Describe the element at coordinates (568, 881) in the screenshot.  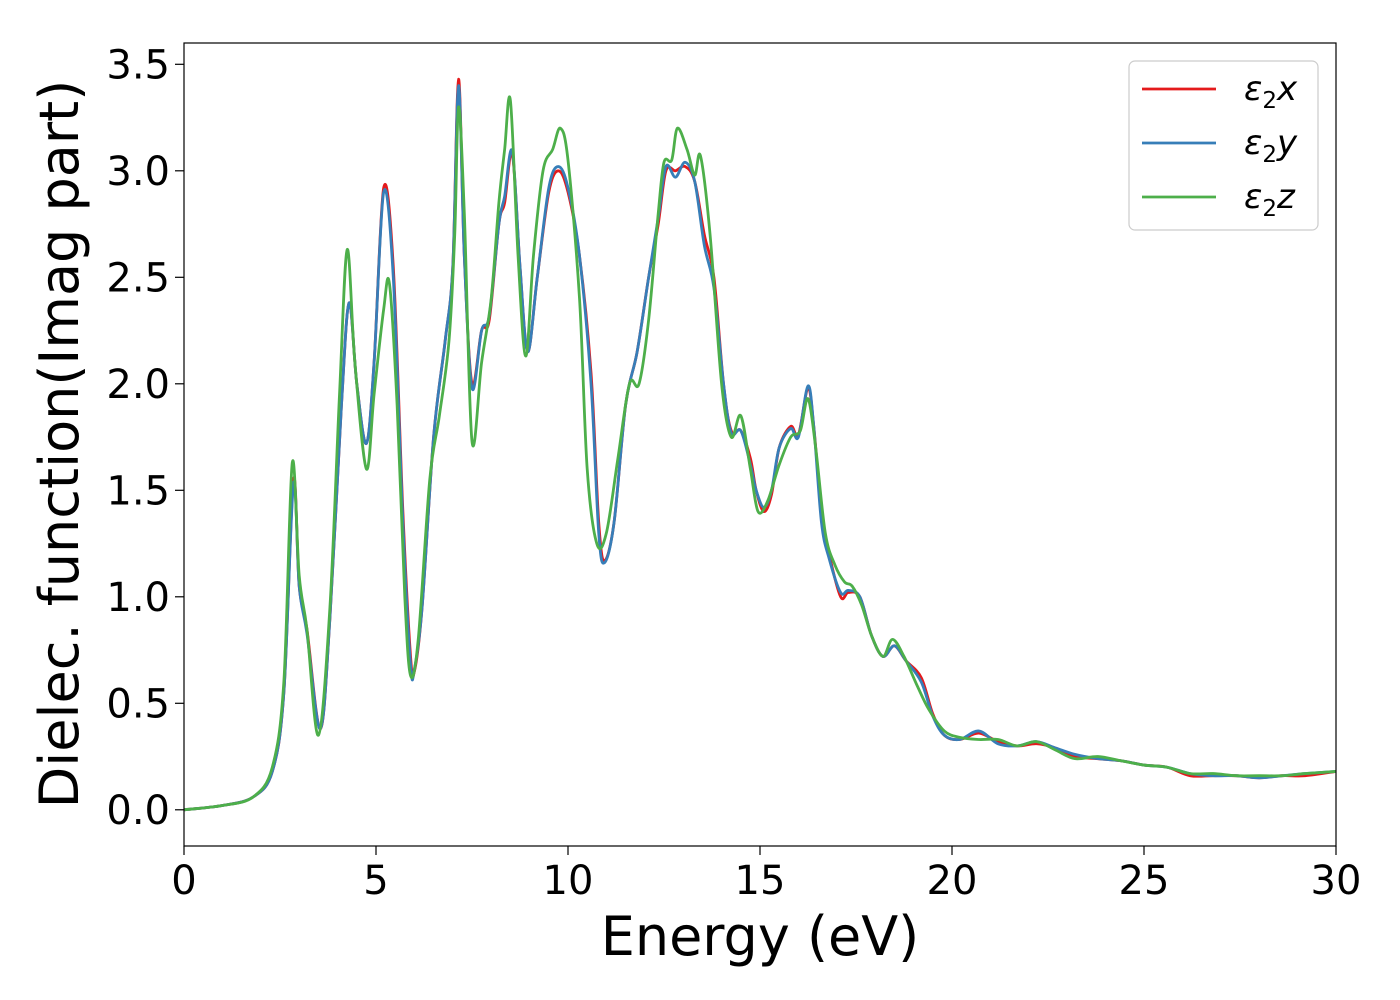
I see `x-tick-label: 10` at that location.